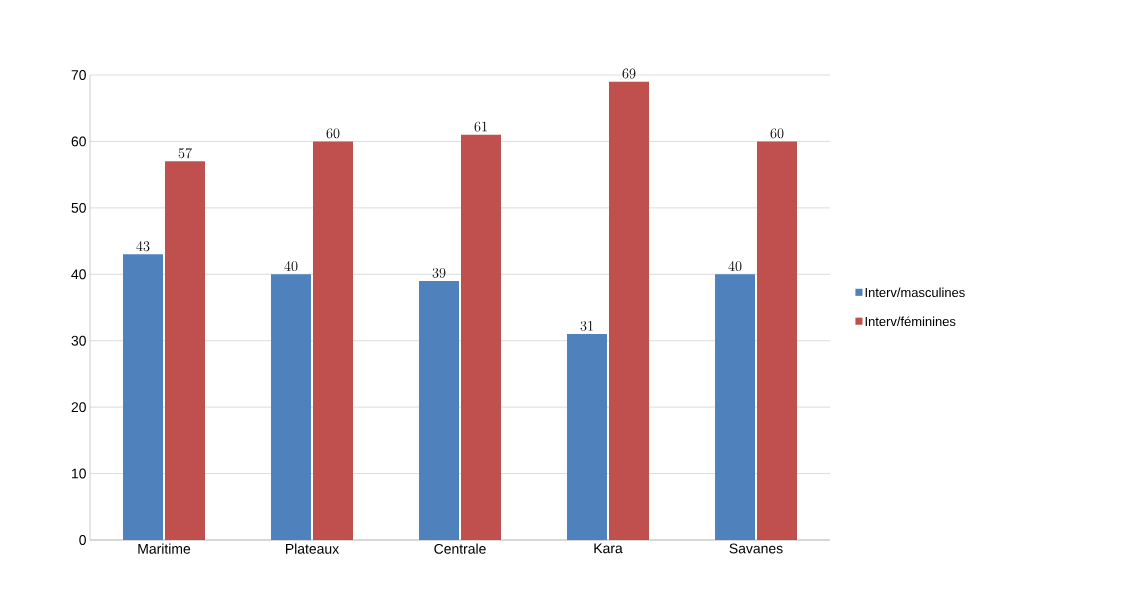 The height and width of the screenshot is (603, 1126). I want to click on x-tick-label: Kara, so click(608, 548).